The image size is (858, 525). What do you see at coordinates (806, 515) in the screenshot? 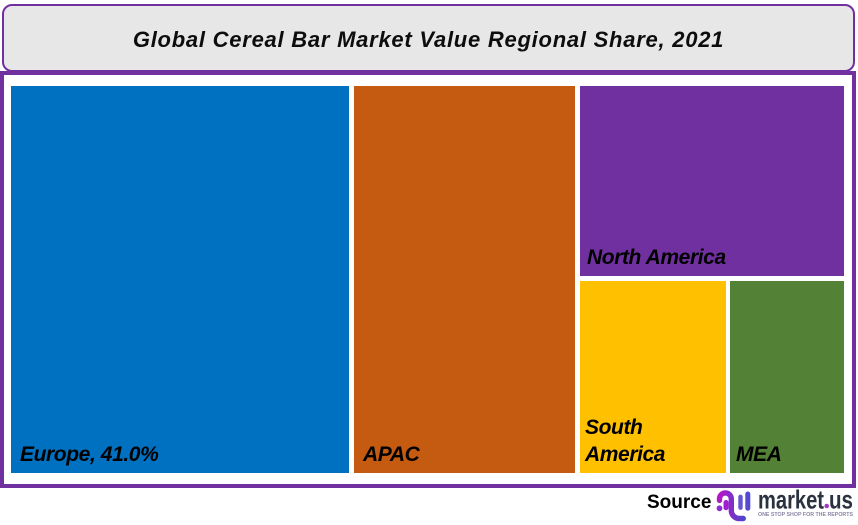
I see `svg-text: ONE STOP SHOP FOR THE REPORTS` at bounding box center [806, 515].